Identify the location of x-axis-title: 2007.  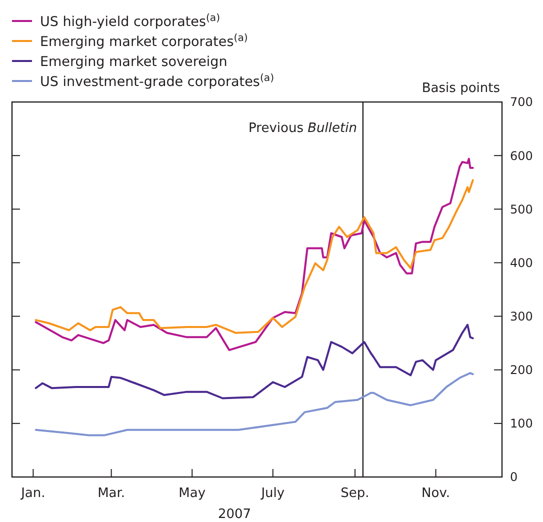
(235, 514).